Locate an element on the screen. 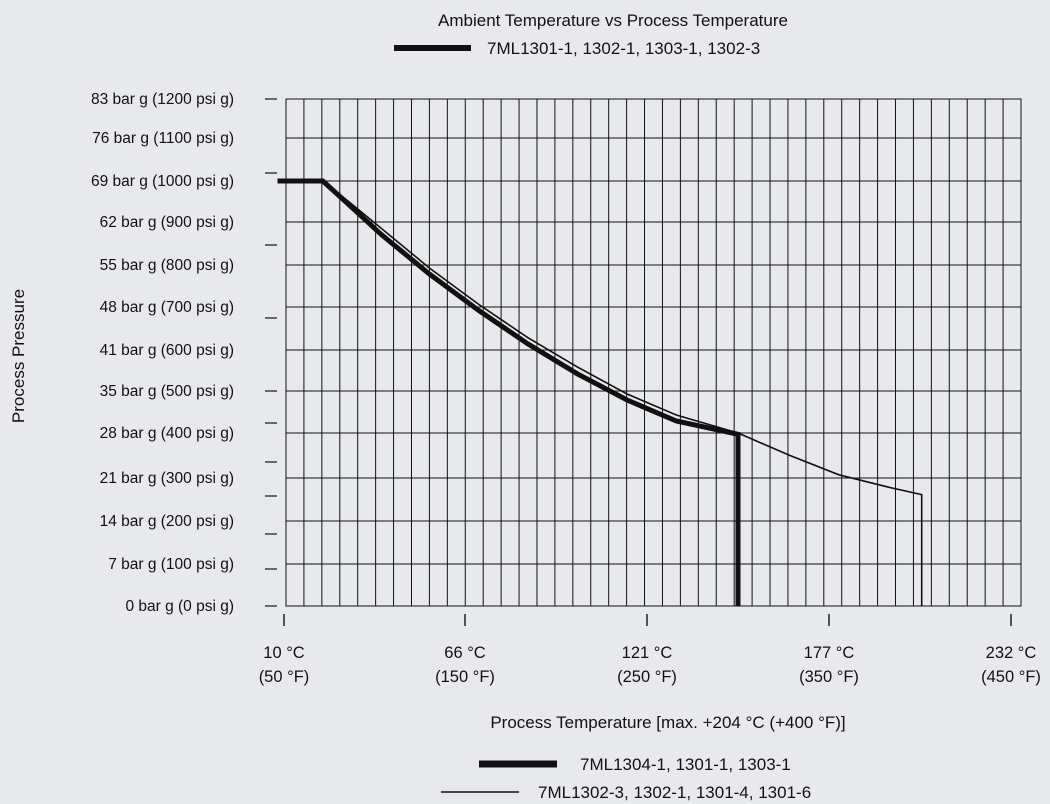 This screenshot has height=804, width=1050. y-tick-label: 55 bar g (800 psi g) is located at coordinates (167, 265).